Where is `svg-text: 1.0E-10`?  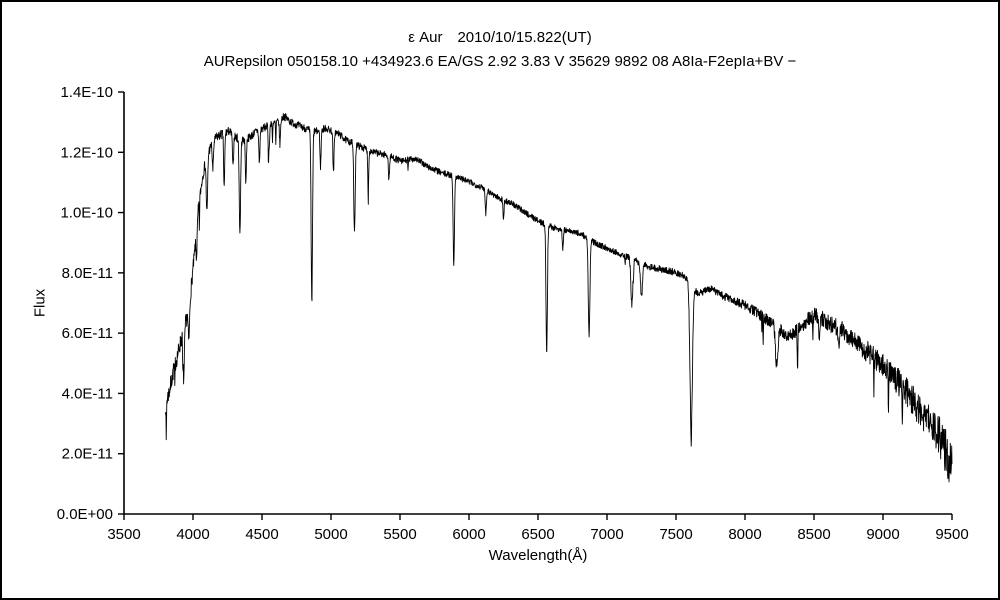 svg-text: 1.0E-10 is located at coordinates (86, 213).